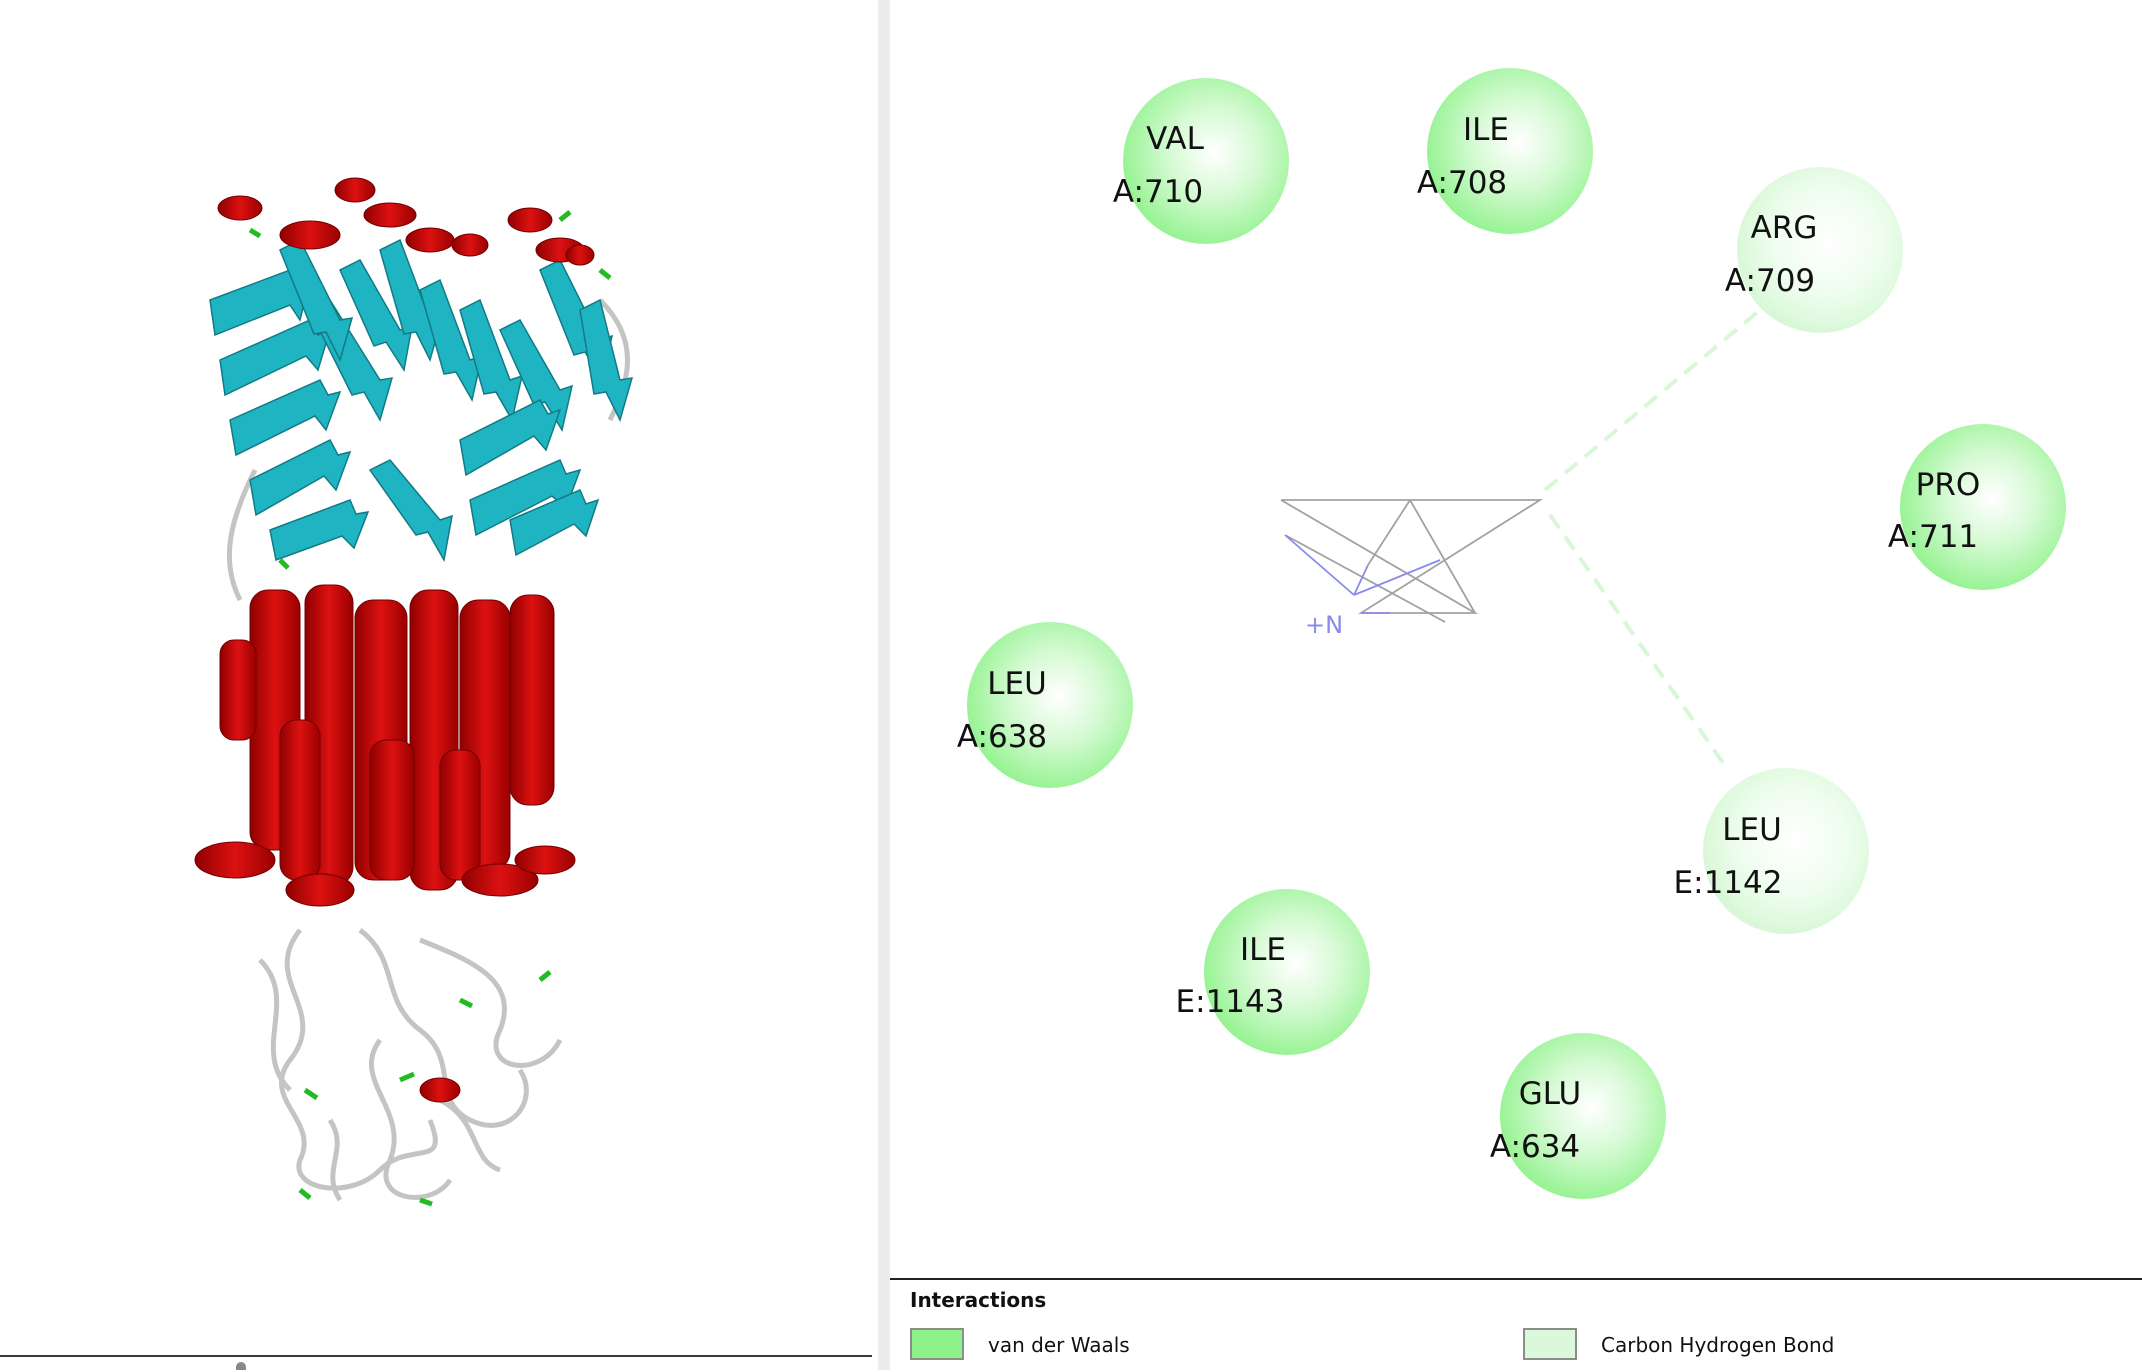  I want to click on residue-ile-e1143: ILE E:1143, so click(1273, 972).